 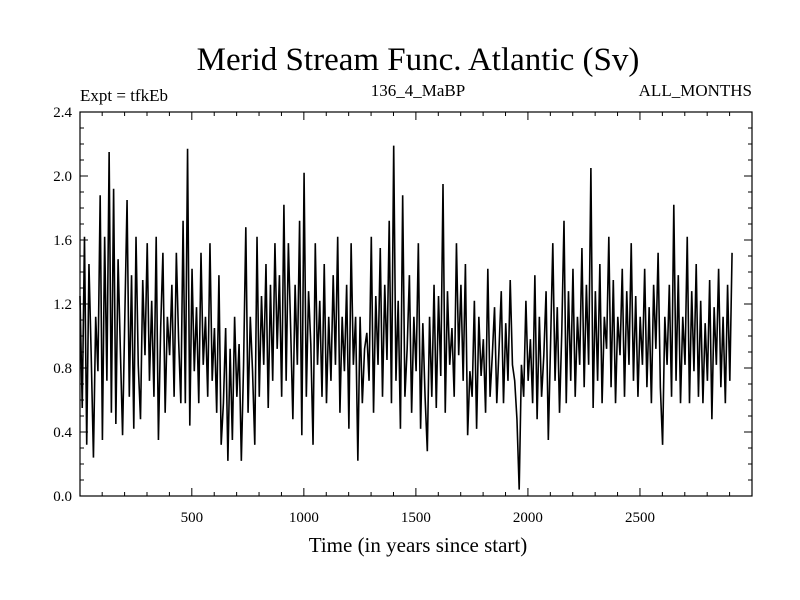 What do you see at coordinates (192, 518) in the screenshot?
I see `x-tick-label: 500` at bounding box center [192, 518].